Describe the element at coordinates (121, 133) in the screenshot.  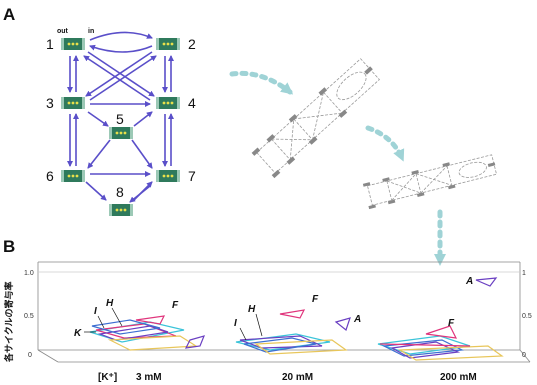
I see `state-5-channel` at that location.